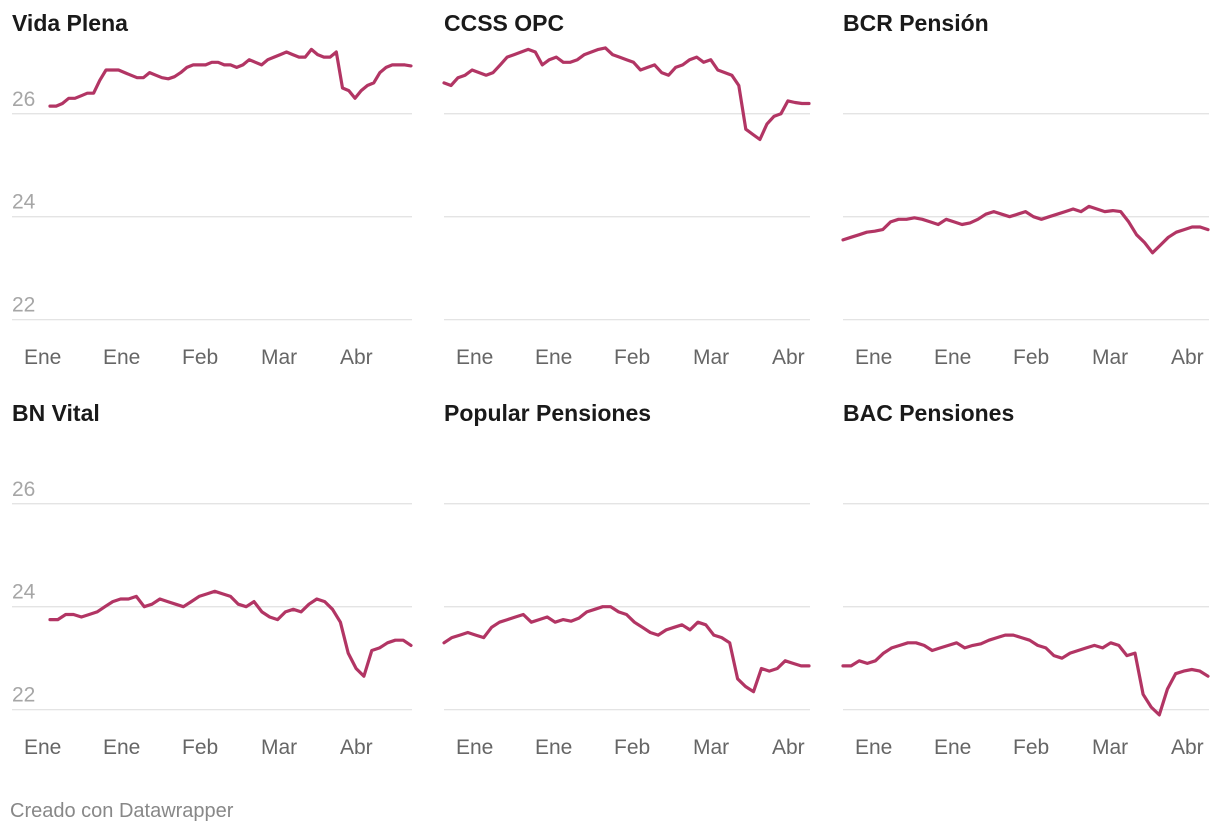 This screenshot has height=836, width=1220. I want to click on panel-title: BAC Pensiones, so click(929, 413).